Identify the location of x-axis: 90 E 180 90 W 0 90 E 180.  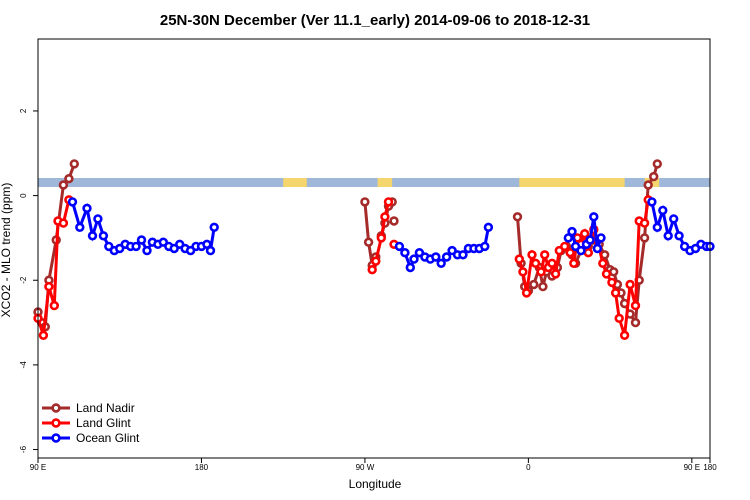
(373, 465).